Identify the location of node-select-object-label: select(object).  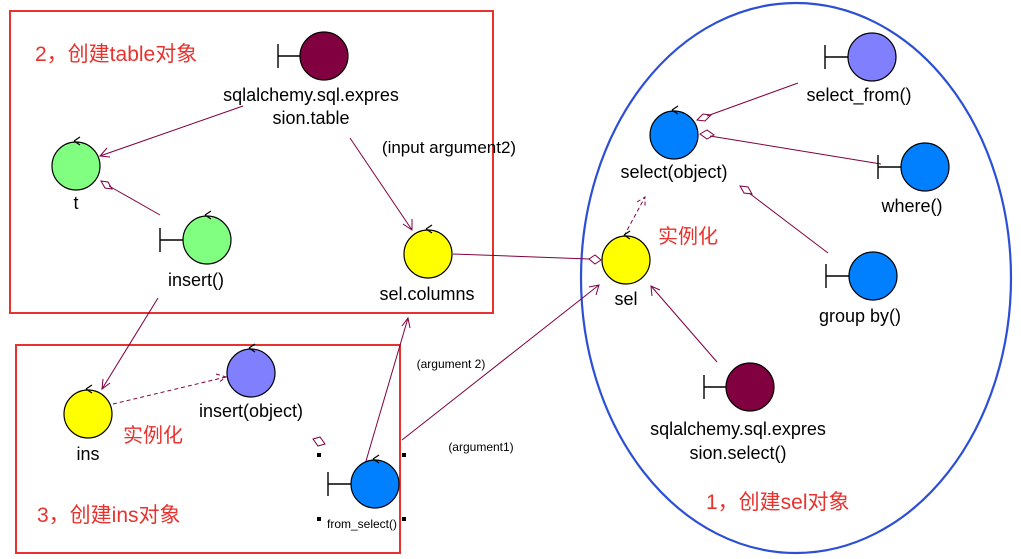
(673, 172).